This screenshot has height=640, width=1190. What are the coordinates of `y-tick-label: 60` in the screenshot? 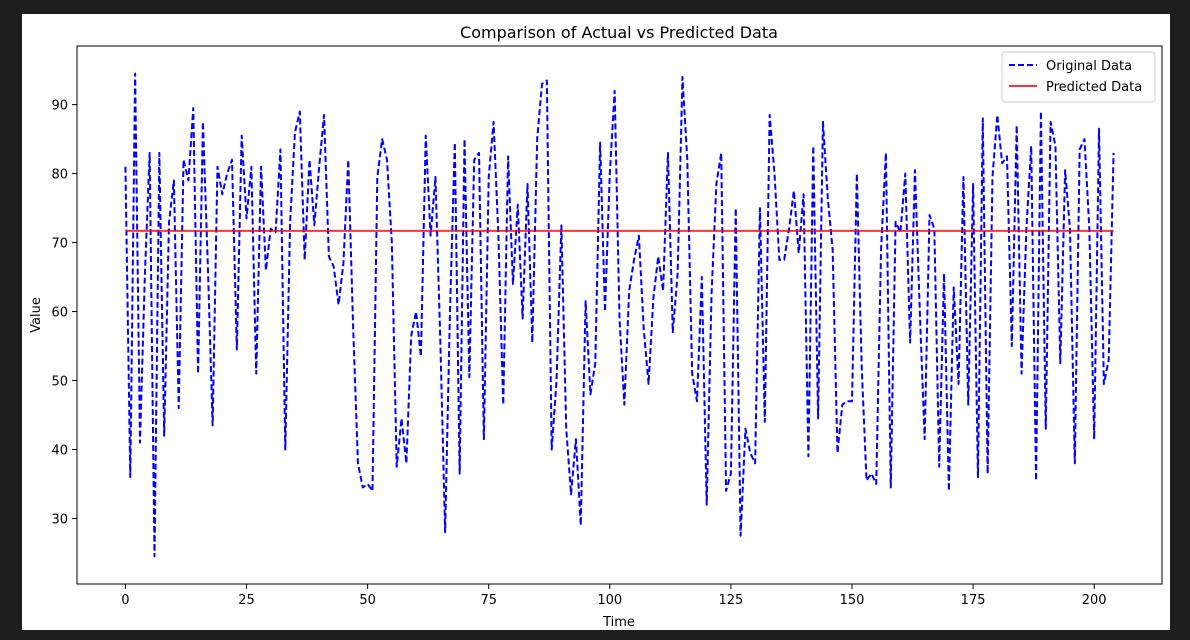 It's located at (59, 313).